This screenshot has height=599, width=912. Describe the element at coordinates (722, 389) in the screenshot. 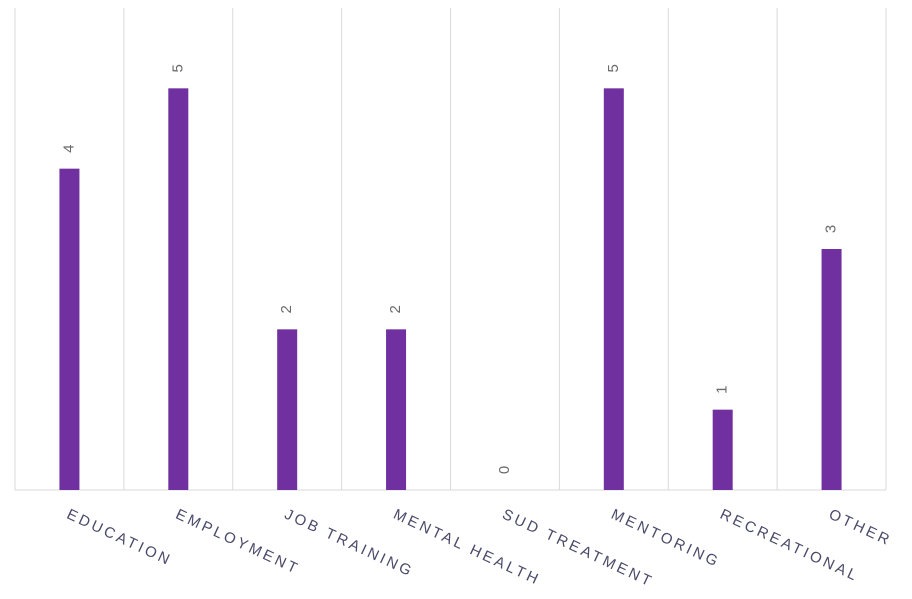

I see `data-label: 1` at that location.